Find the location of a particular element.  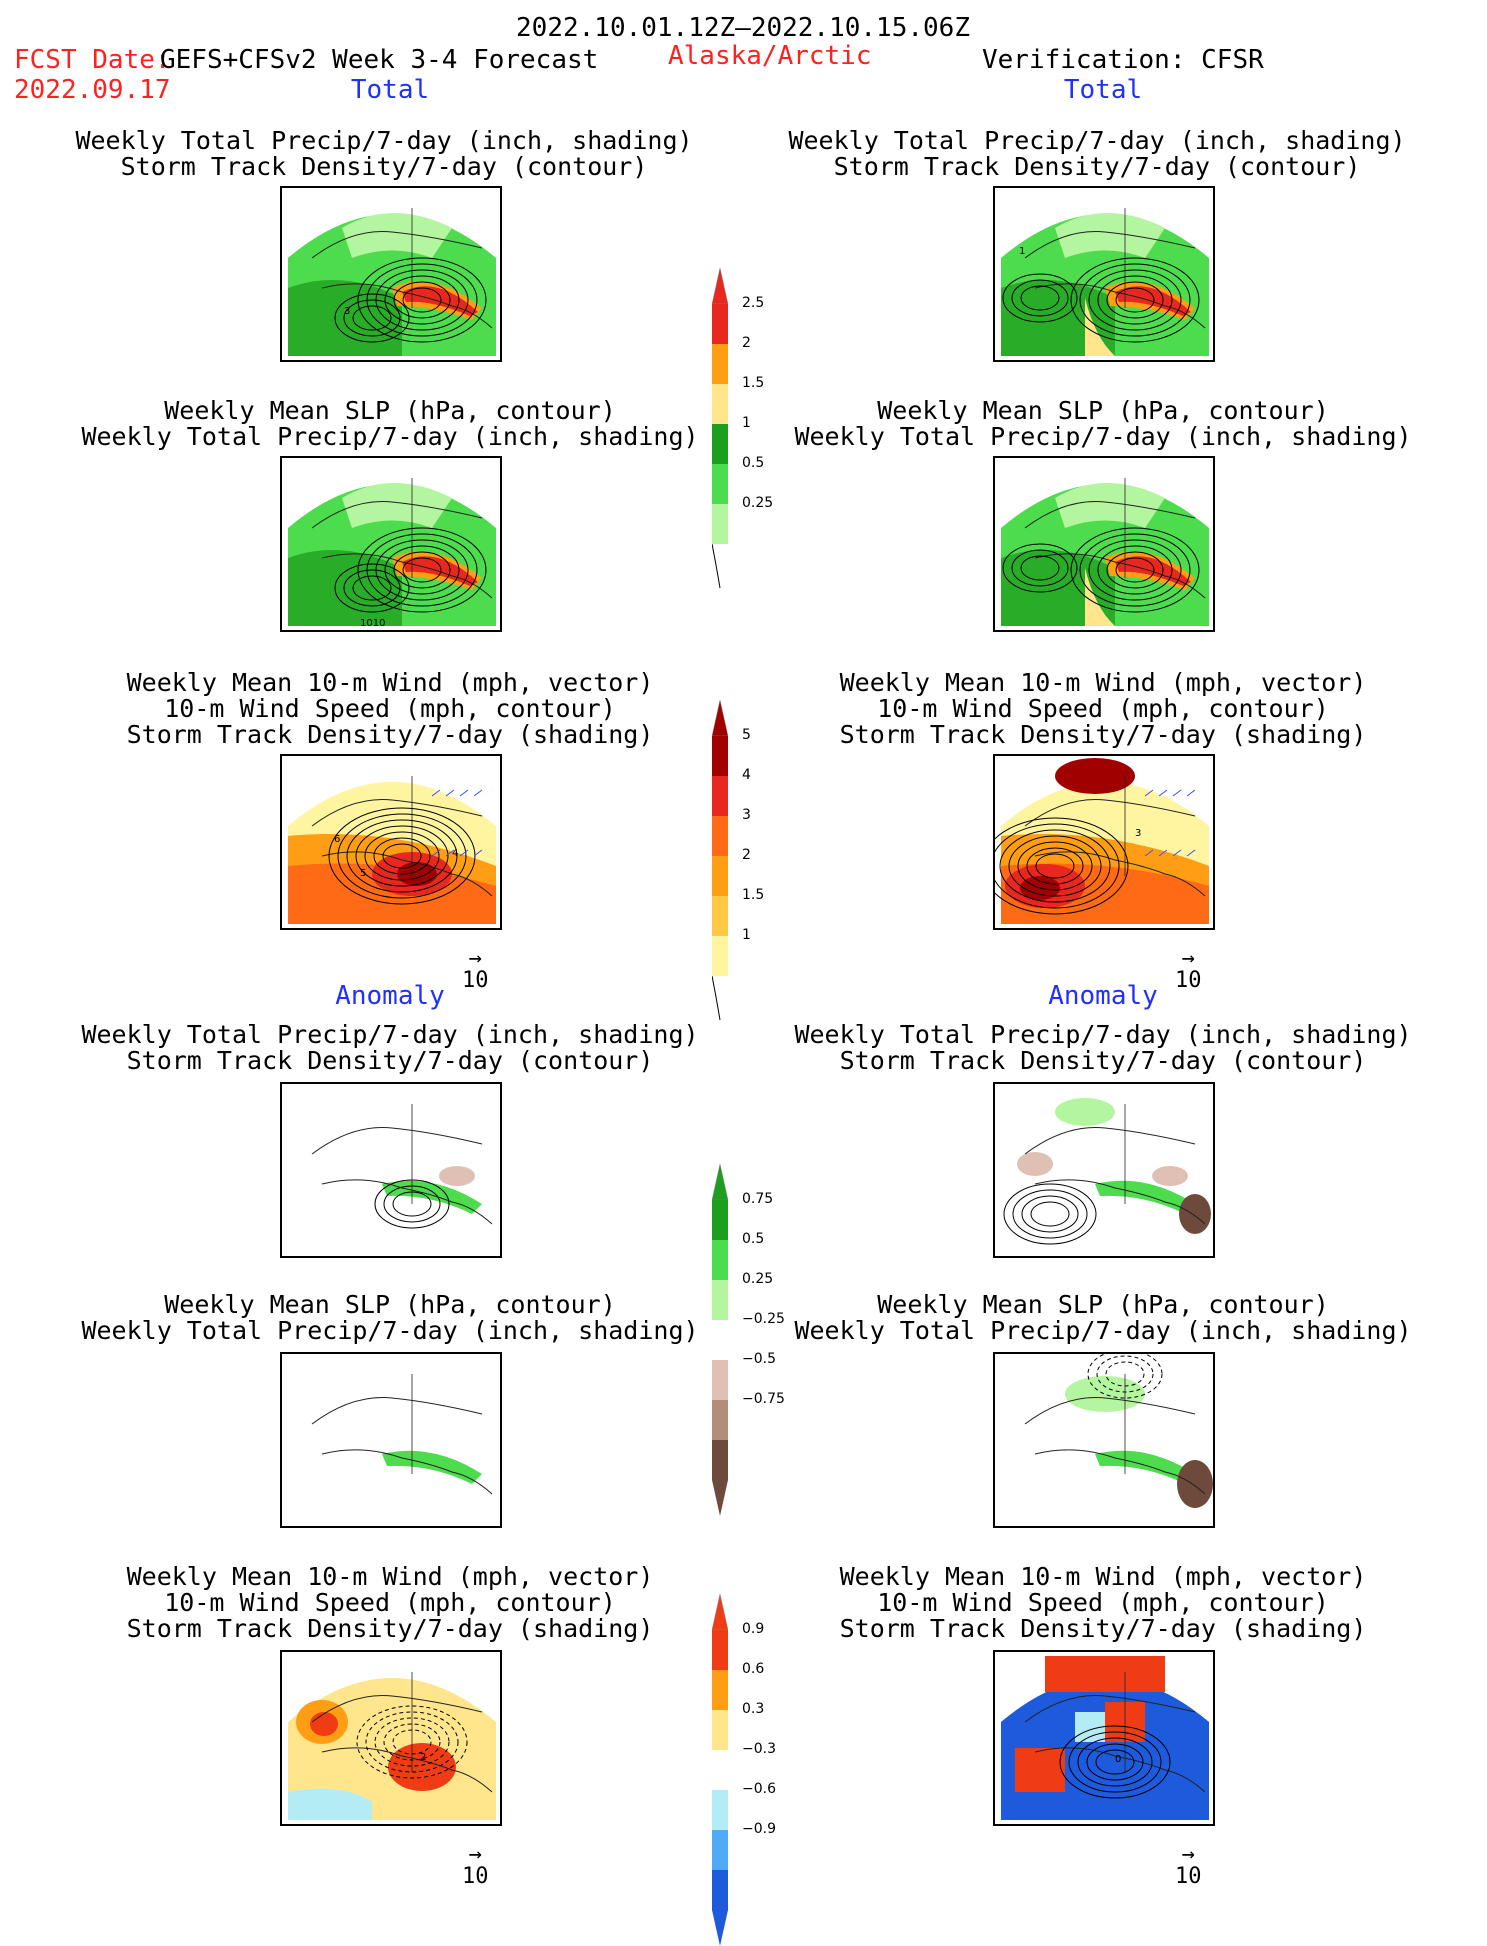

colorbar-tick-label: 0.5 is located at coordinates (753, 1239).